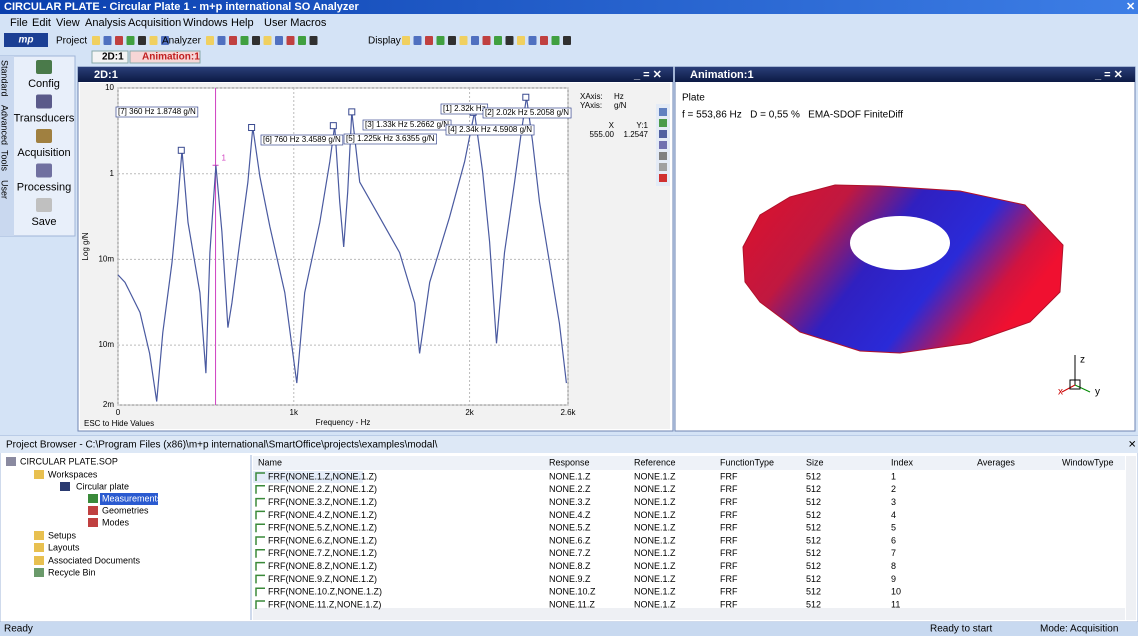 The height and width of the screenshot is (641, 1138). Describe the element at coordinates (1132, 445) in the screenshot. I see `close-browser: ✕` at that location.